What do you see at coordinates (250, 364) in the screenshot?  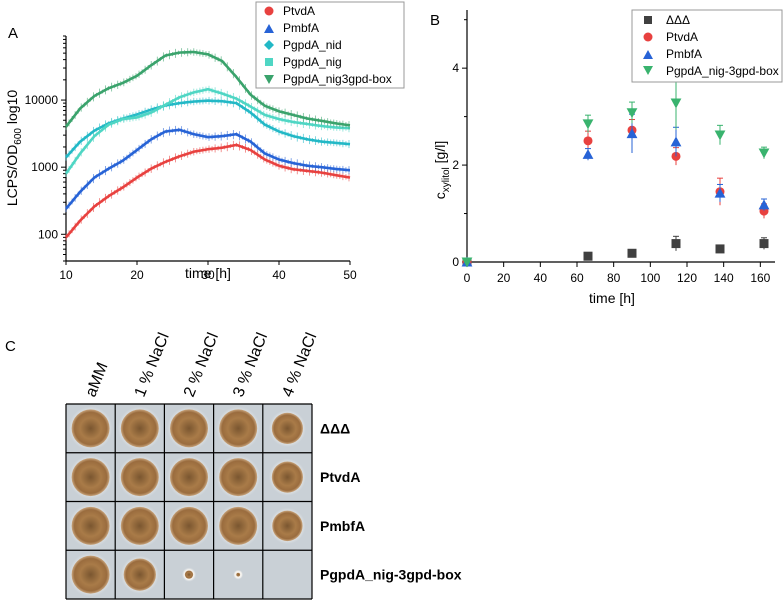 I see `plate-column-label: 3 % NaCl` at bounding box center [250, 364].